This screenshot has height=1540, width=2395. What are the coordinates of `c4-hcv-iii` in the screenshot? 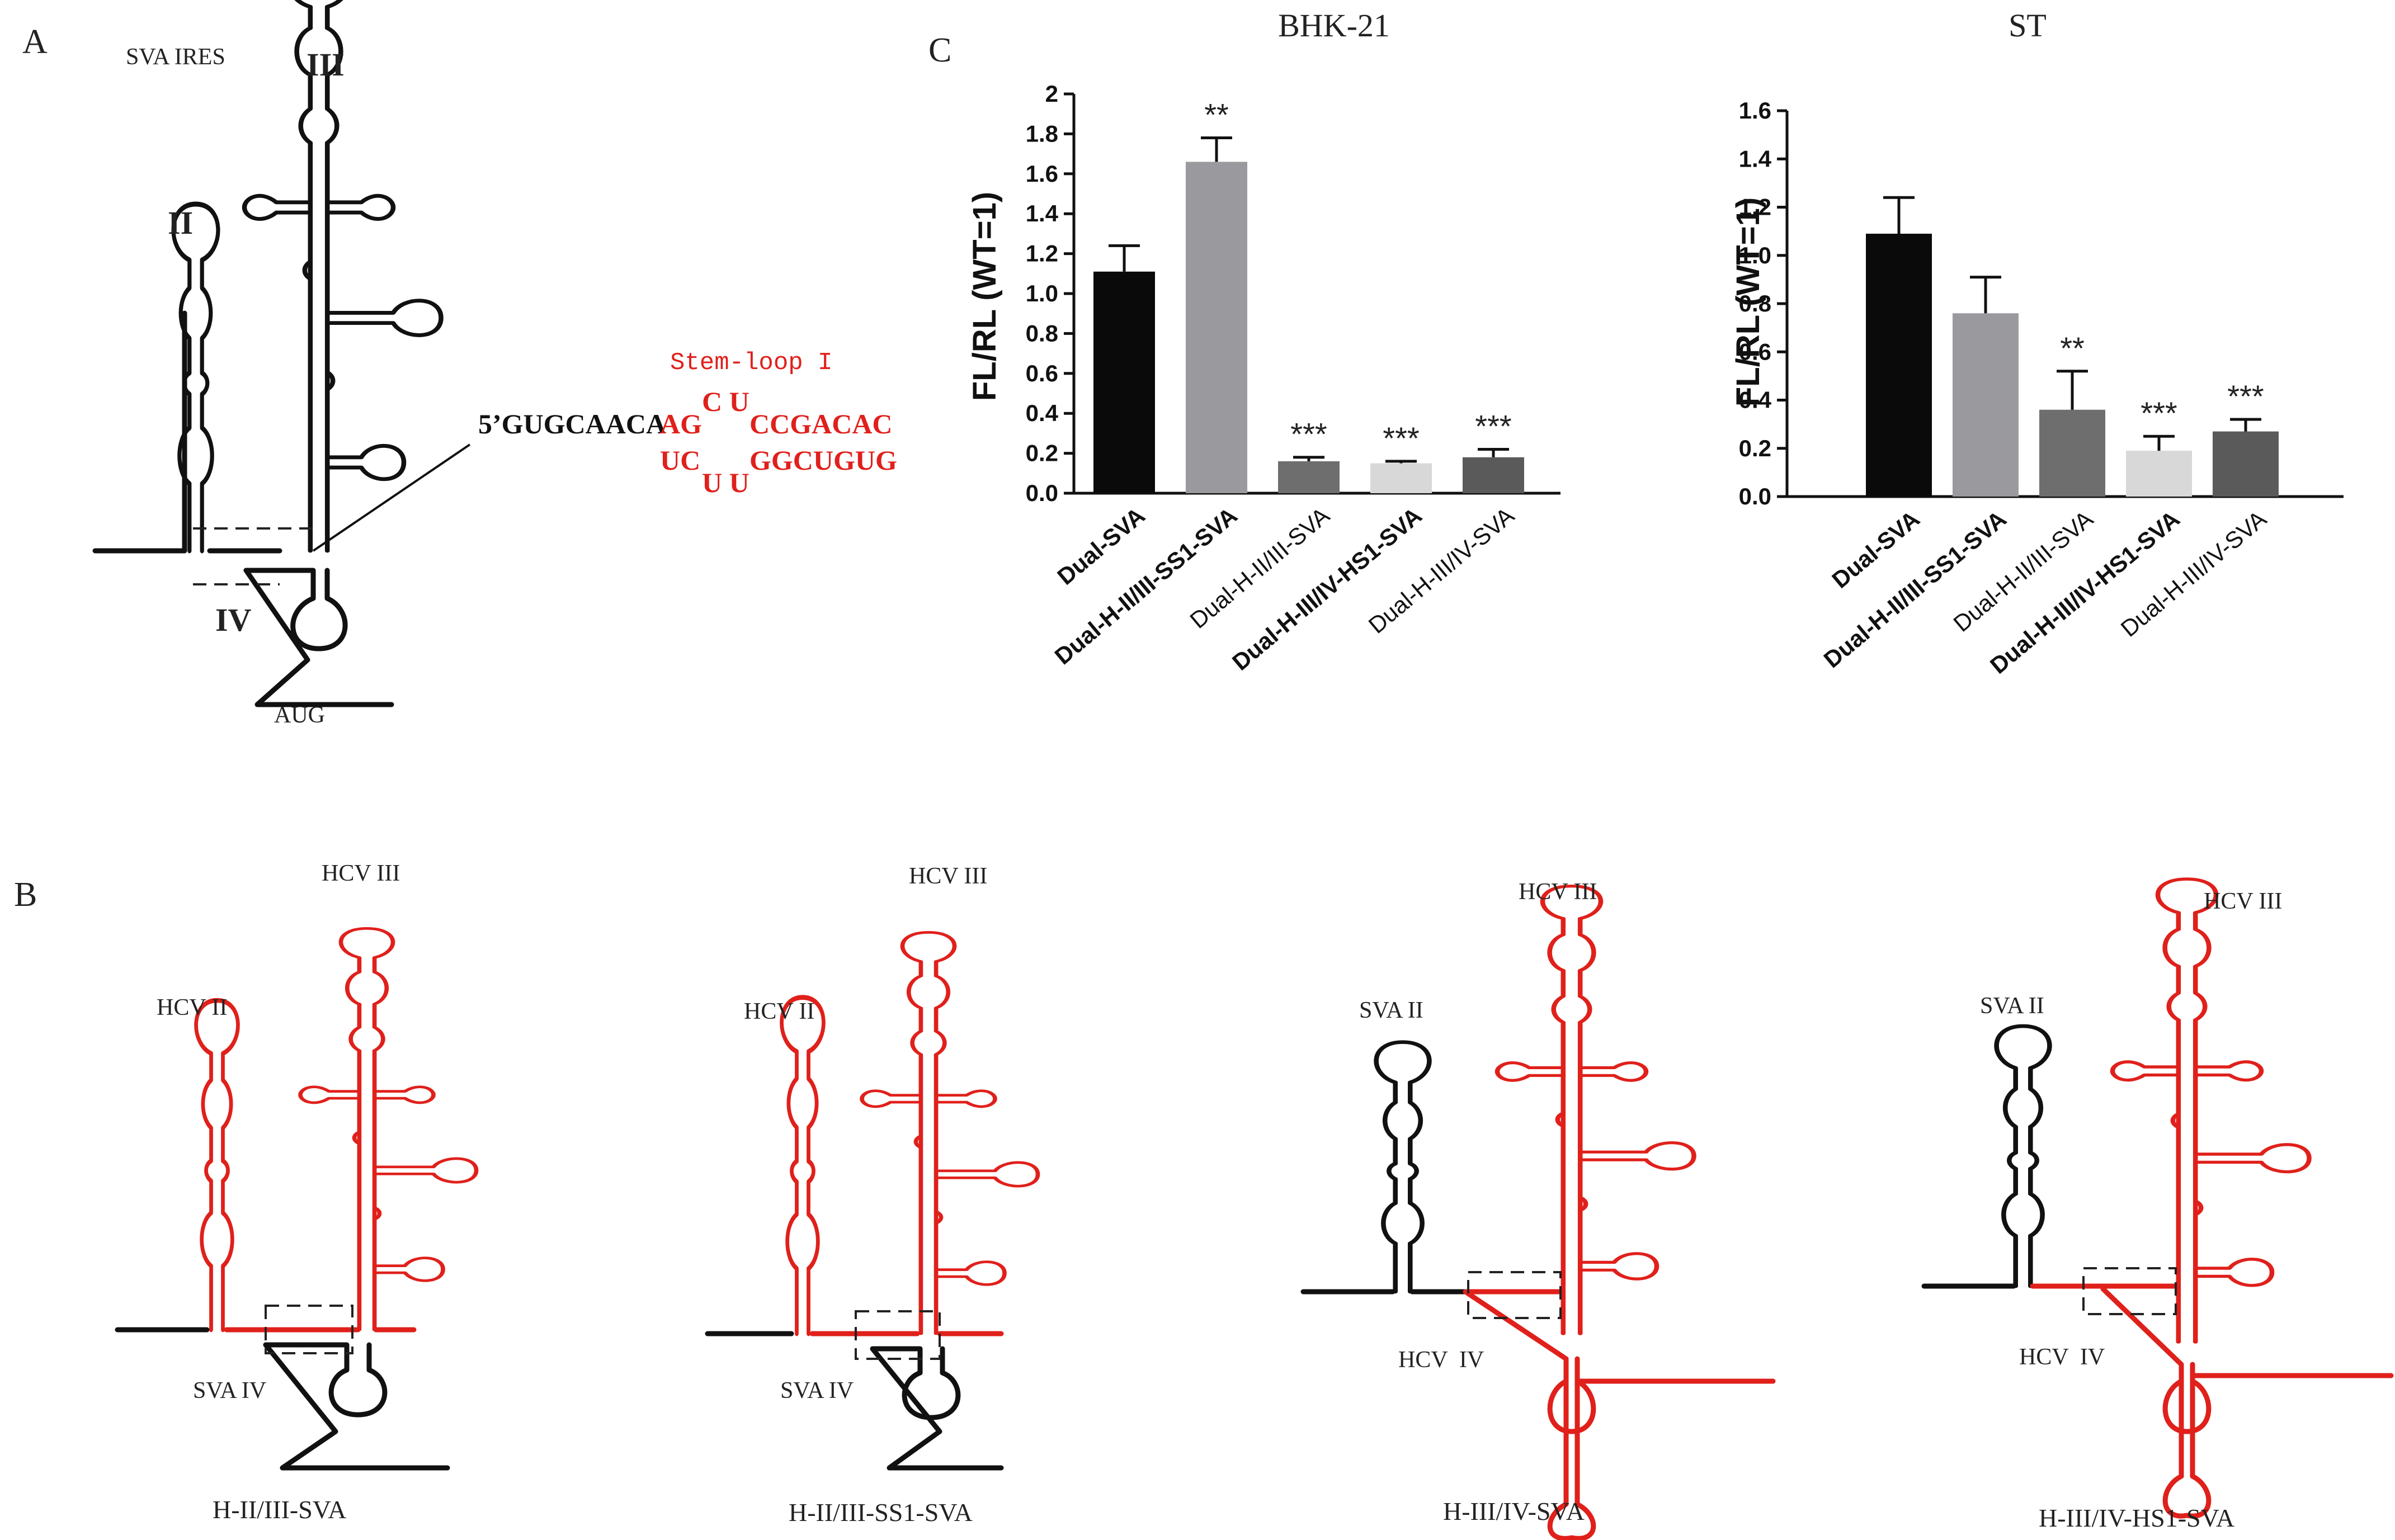 It's located at (2211, 1110).